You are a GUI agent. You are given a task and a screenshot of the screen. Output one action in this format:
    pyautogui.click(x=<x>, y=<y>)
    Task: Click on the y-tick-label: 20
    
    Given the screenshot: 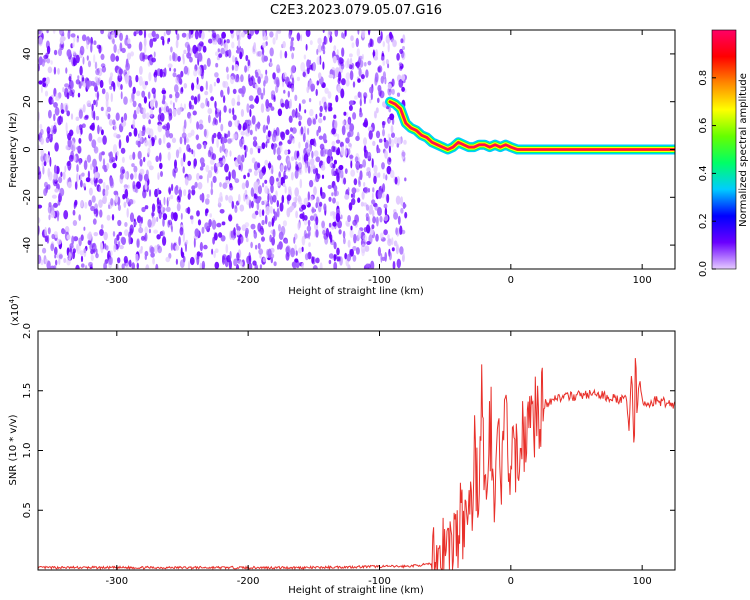 What is the action you would take?
    pyautogui.click(x=27, y=101)
    